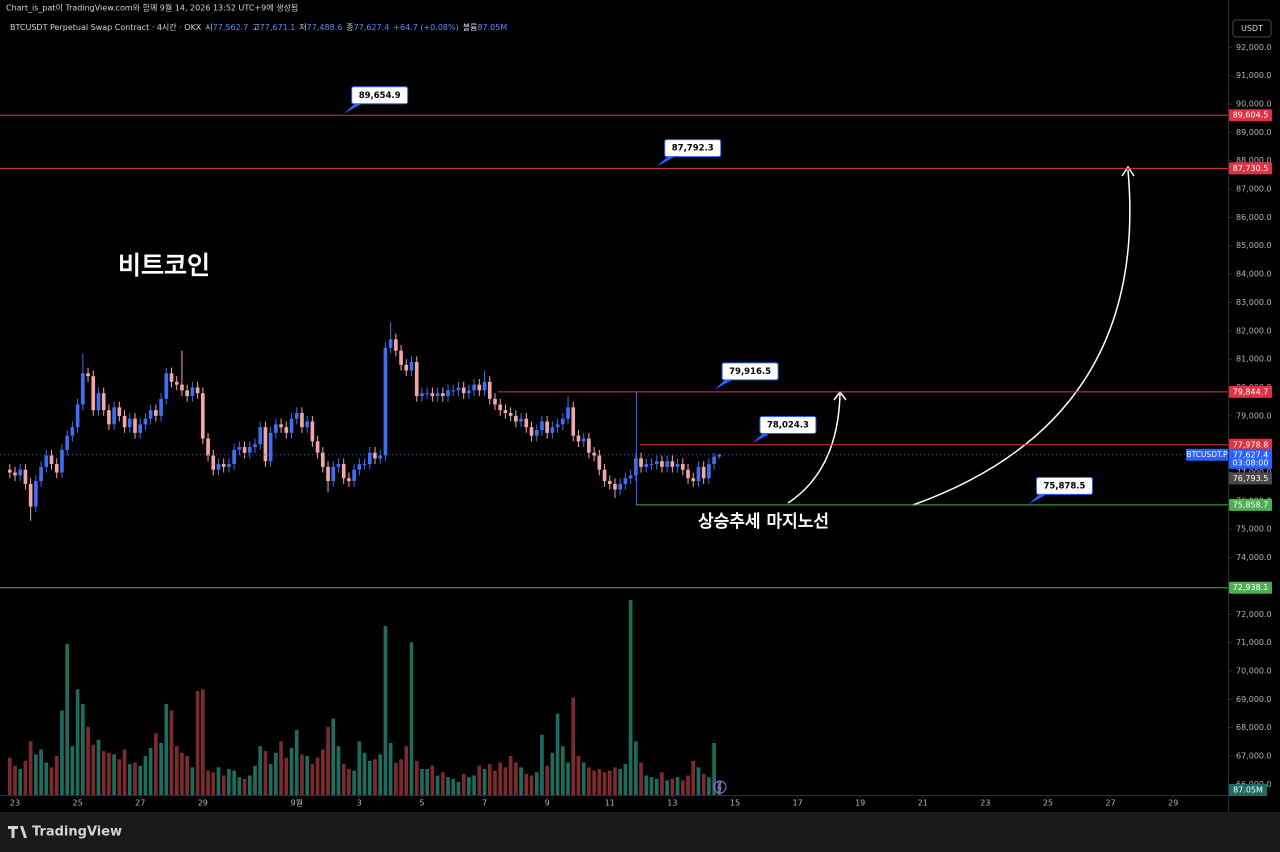 This screenshot has height=852, width=1280. I want to click on callout-label: 79,916.5, so click(750, 372).